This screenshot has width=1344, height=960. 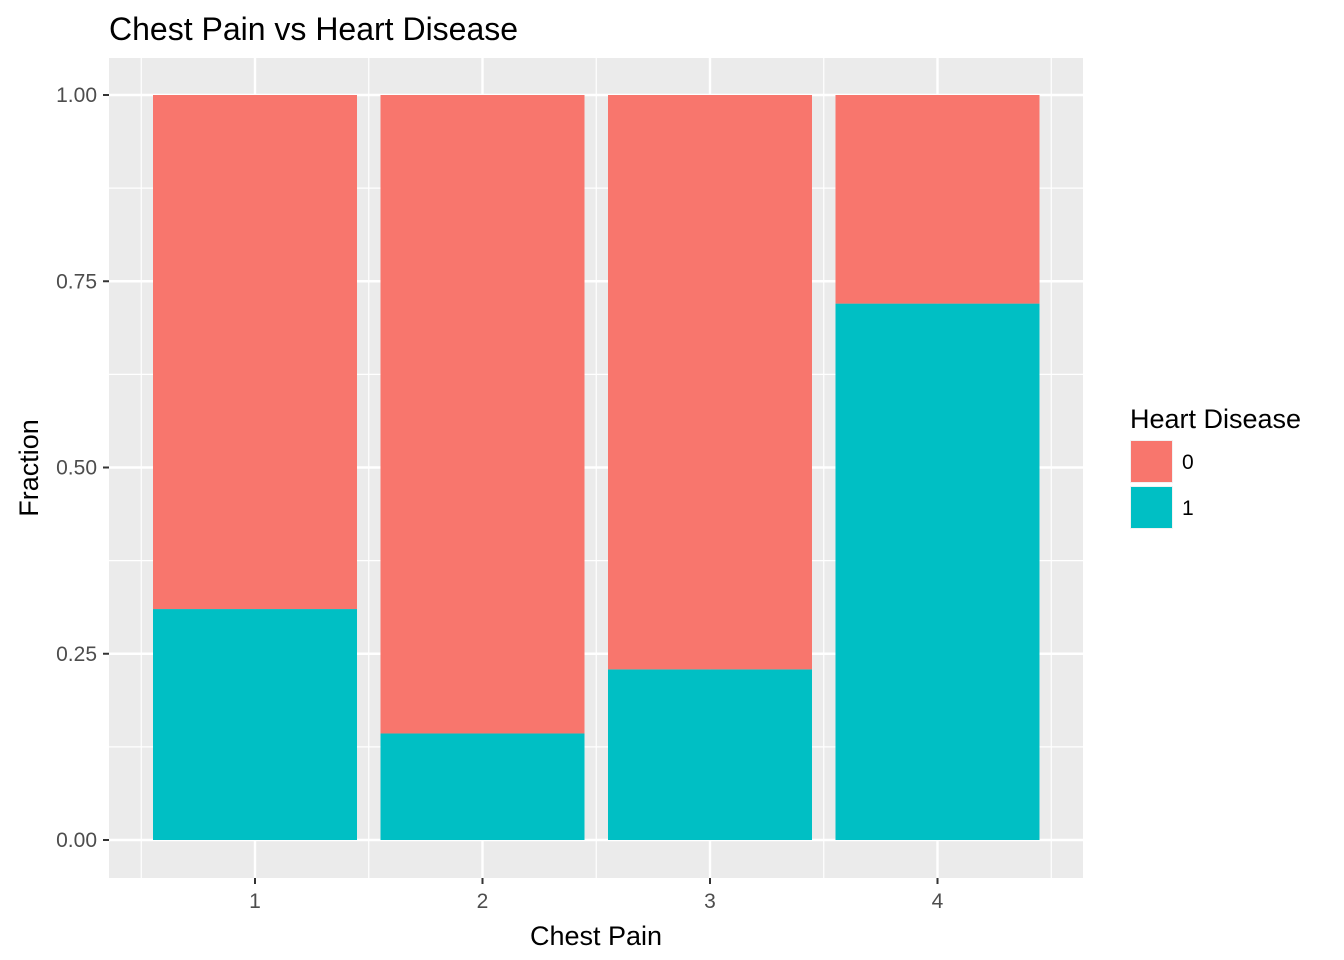 I want to click on y-tick-label: 0.75, so click(x=76, y=281).